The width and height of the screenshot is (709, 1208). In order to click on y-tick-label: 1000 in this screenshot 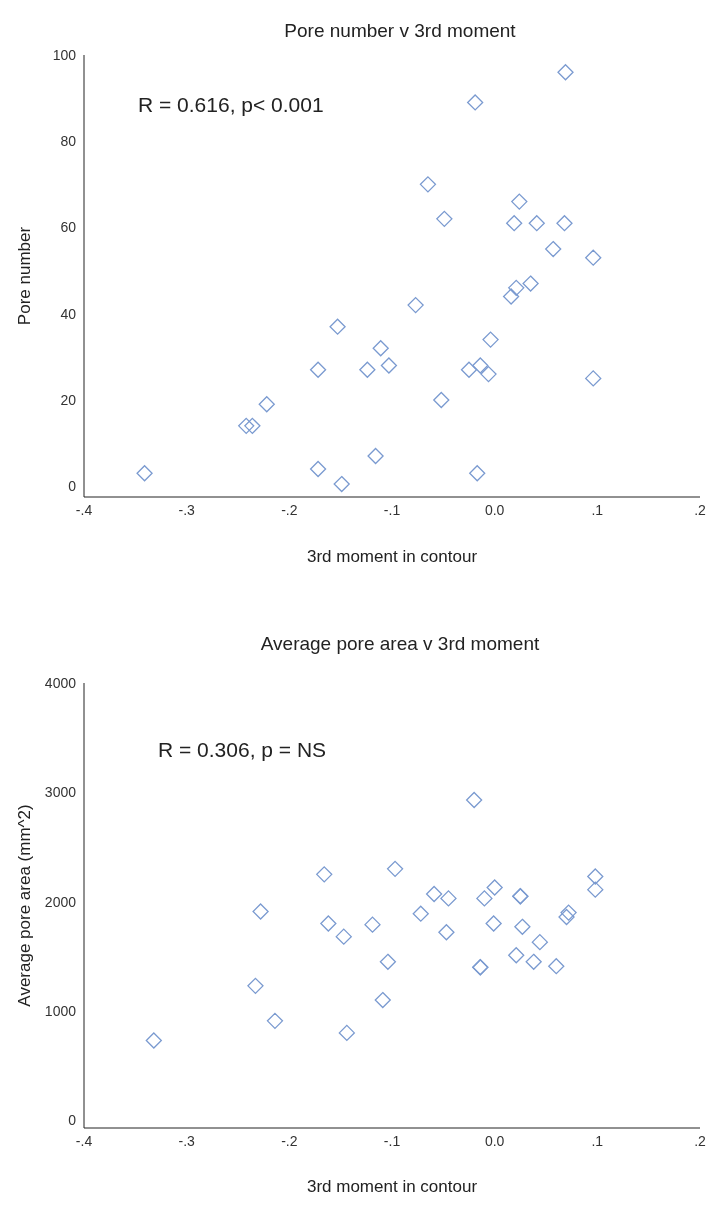, I will do `click(60, 1010)`.